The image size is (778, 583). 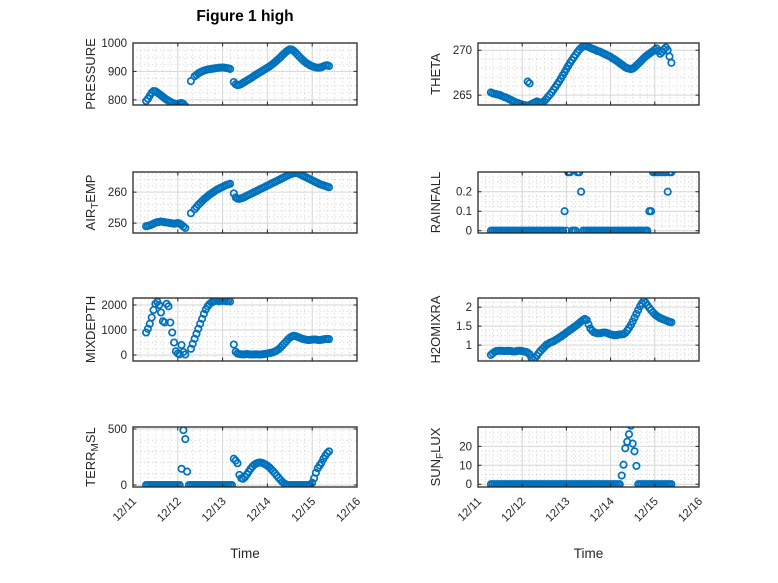 What do you see at coordinates (92, 457) in the screenshot?
I see `y-axis-label: TERRMSL` at bounding box center [92, 457].